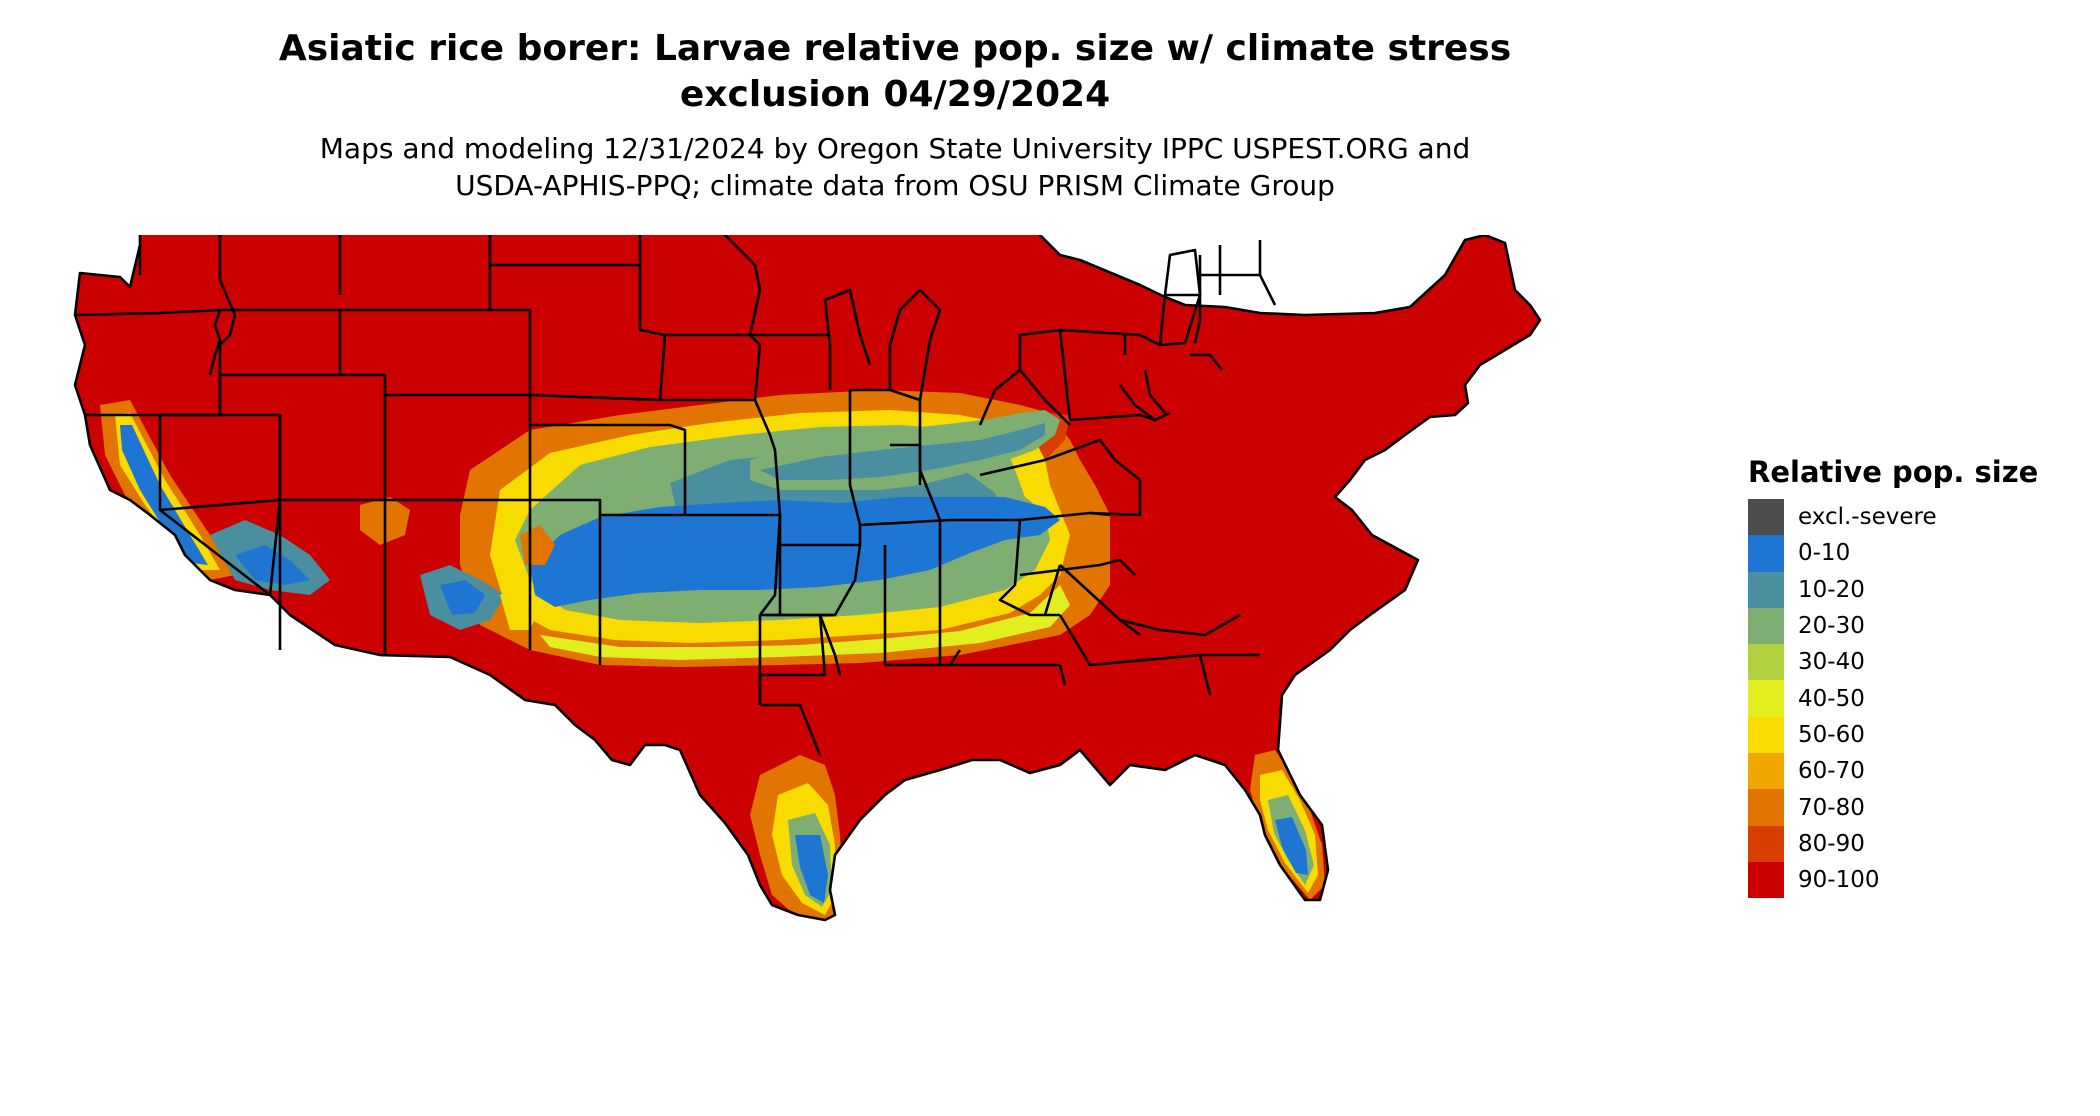 This screenshot has width=2100, height=1116. What do you see at coordinates (1831, 589) in the screenshot?
I see `legend-label: 10-20` at bounding box center [1831, 589].